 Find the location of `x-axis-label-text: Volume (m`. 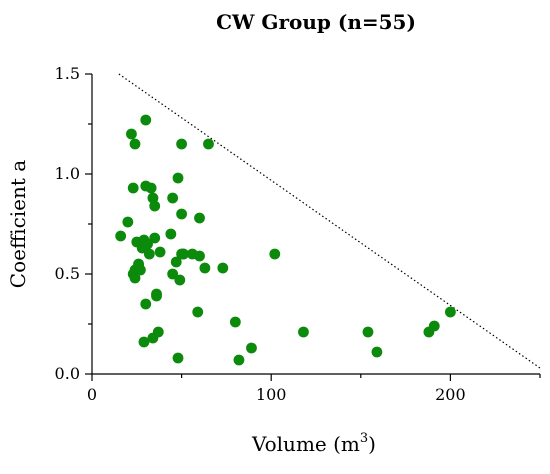

x-axis-label-text: Volume (m is located at coordinates (305, 444).